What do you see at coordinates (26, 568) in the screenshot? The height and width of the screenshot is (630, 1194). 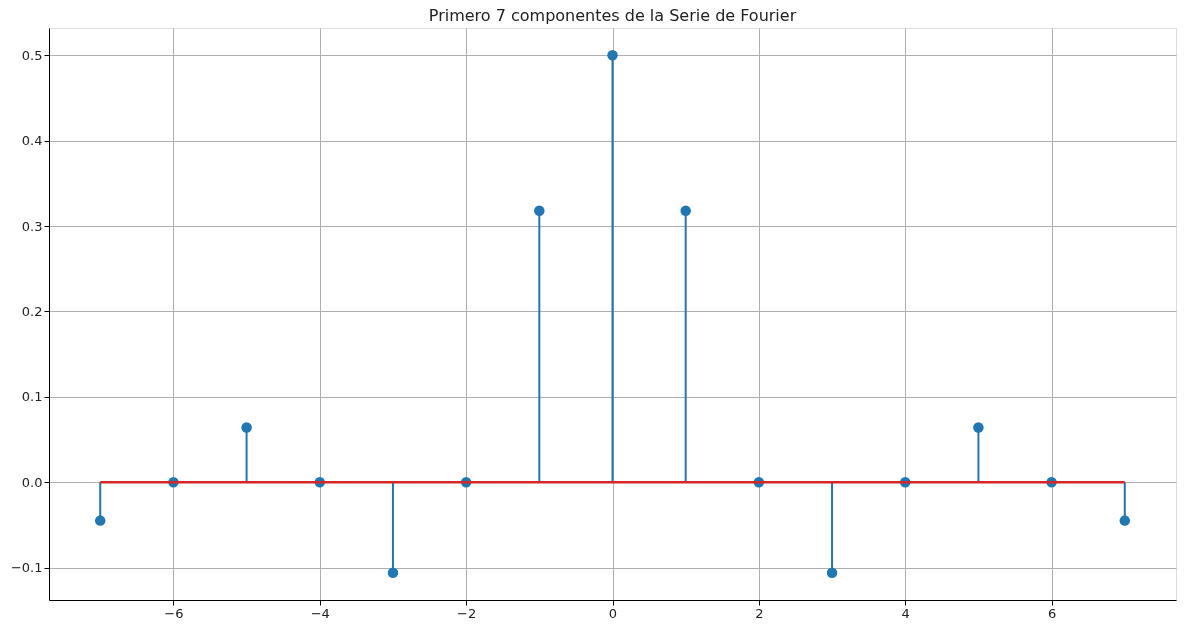 I see `y-tick-label: −0.1` at bounding box center [26, 568].